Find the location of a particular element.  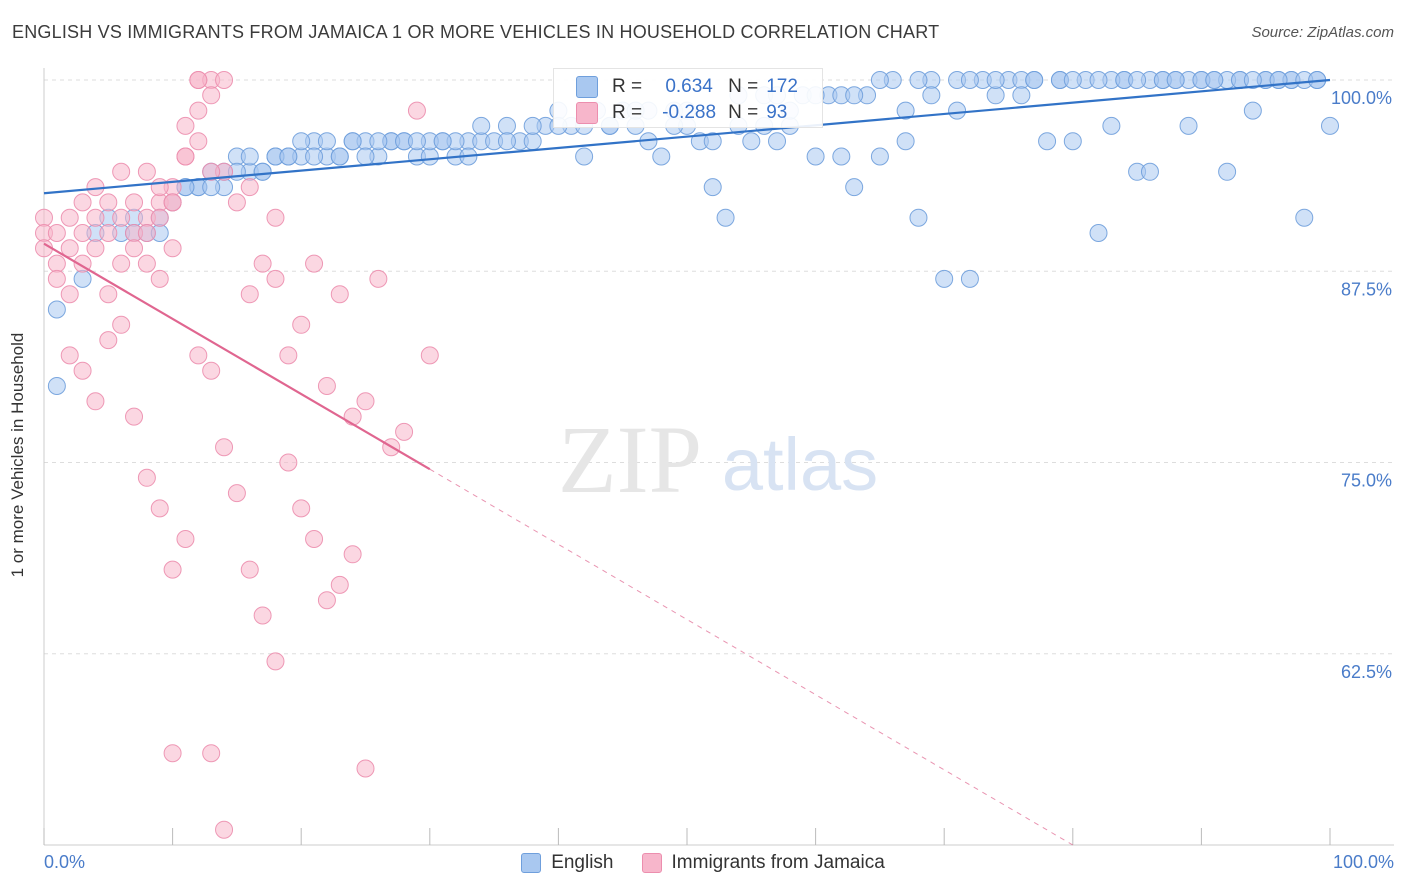

stats-box: R = 0.634 N = 172 R = -0.288 N = 93 is located at coordinates (688, 98).